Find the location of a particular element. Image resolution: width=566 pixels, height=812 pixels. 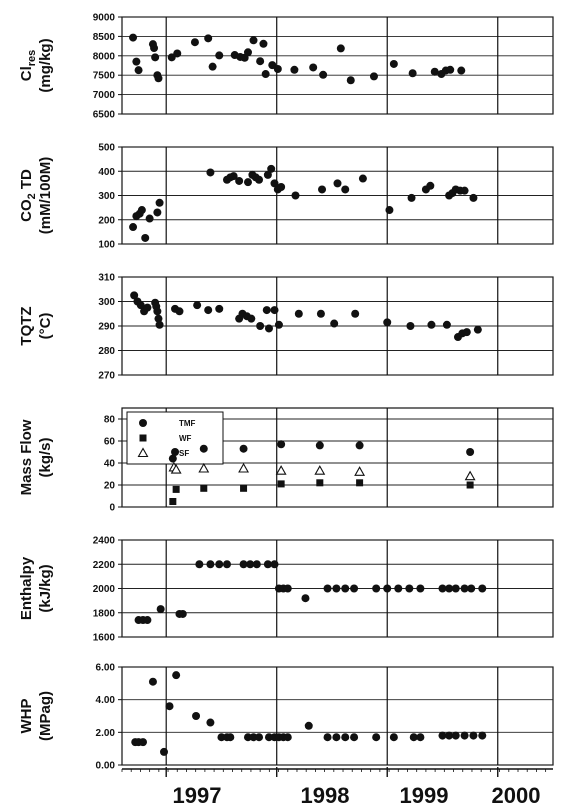

whp-ylabel: WHP (MPag) is located at coordinates (36, 716).